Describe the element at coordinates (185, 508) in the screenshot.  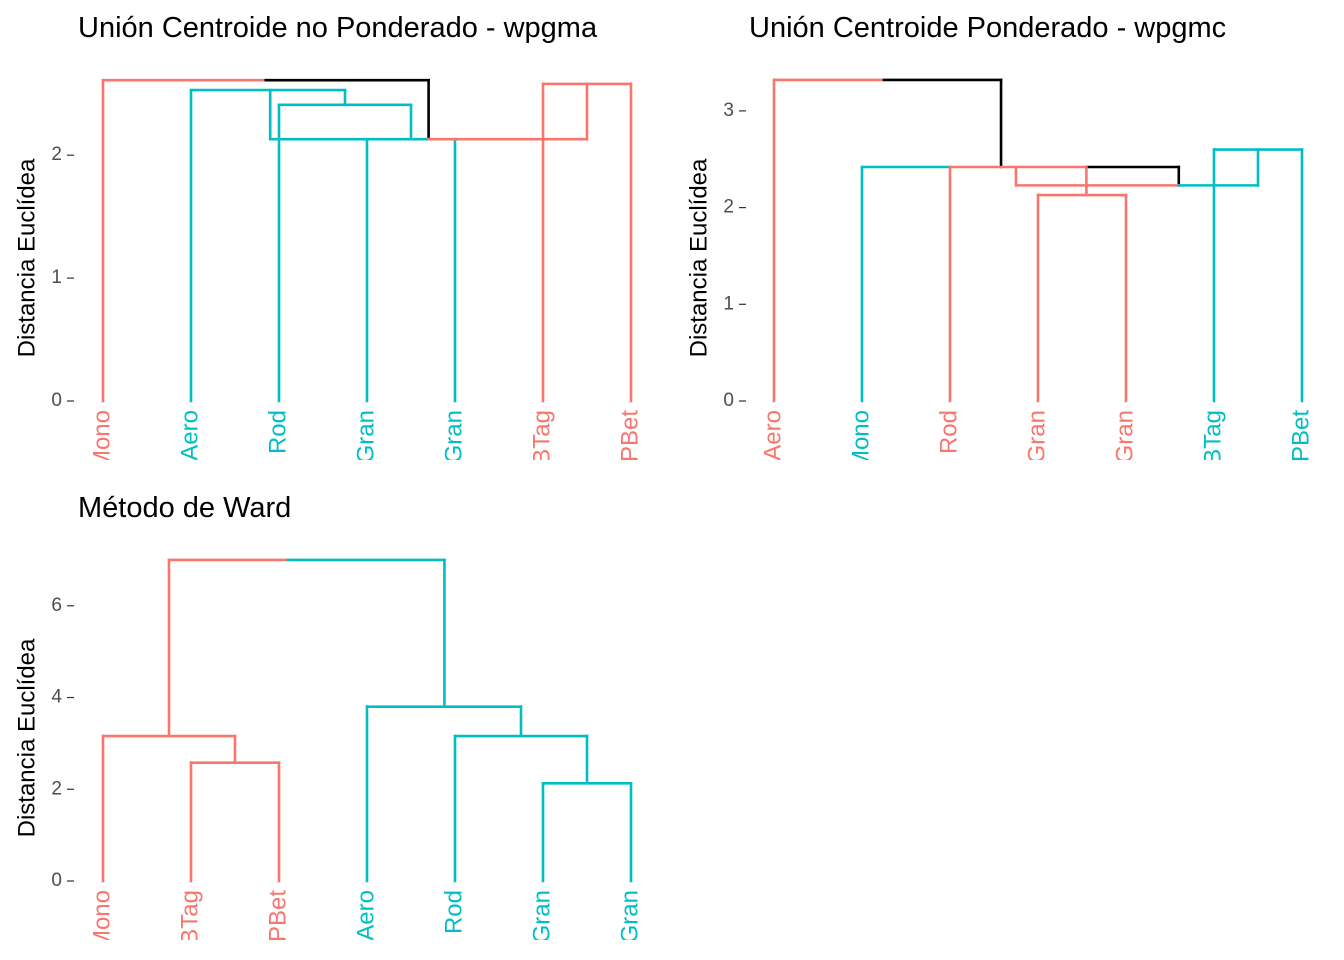
I see `chart-title: Método de Ward` at that location.